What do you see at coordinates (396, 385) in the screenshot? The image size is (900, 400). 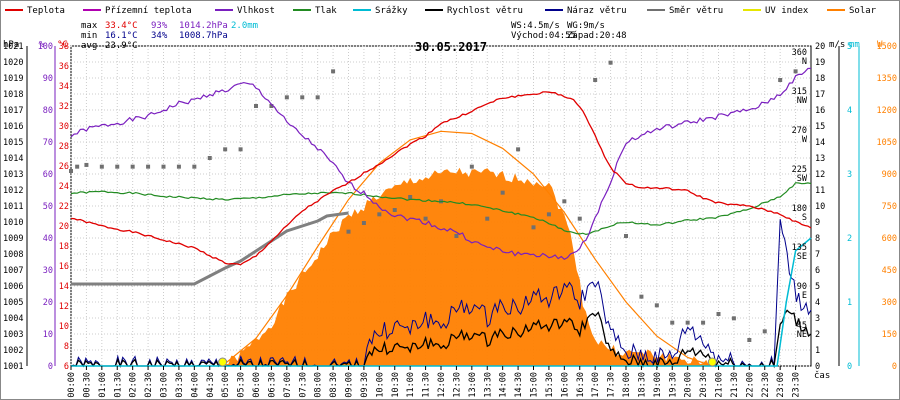 I see `x-tick-label: 10:30` at bounding box center [396, 385].